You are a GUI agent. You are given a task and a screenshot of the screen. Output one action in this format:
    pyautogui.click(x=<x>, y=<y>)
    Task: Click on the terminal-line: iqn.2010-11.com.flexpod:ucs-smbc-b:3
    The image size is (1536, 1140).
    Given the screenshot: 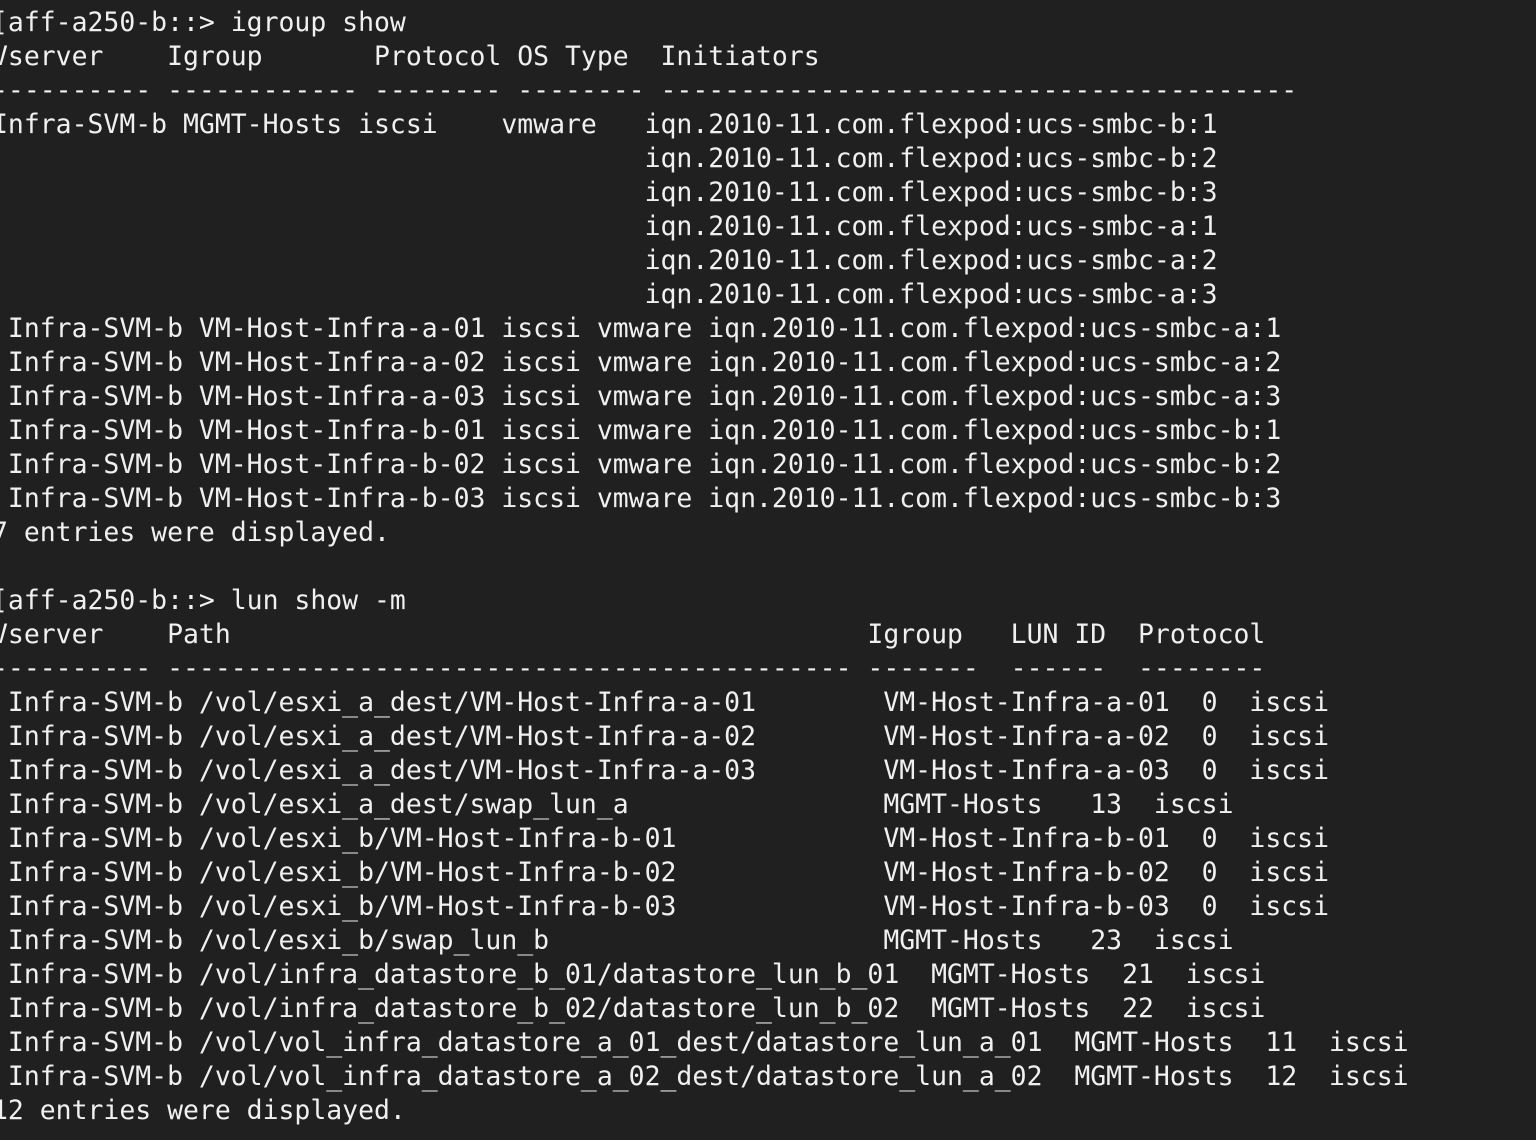 What is the action you would take?
    pyautogui.click(x=609, y=192)
    